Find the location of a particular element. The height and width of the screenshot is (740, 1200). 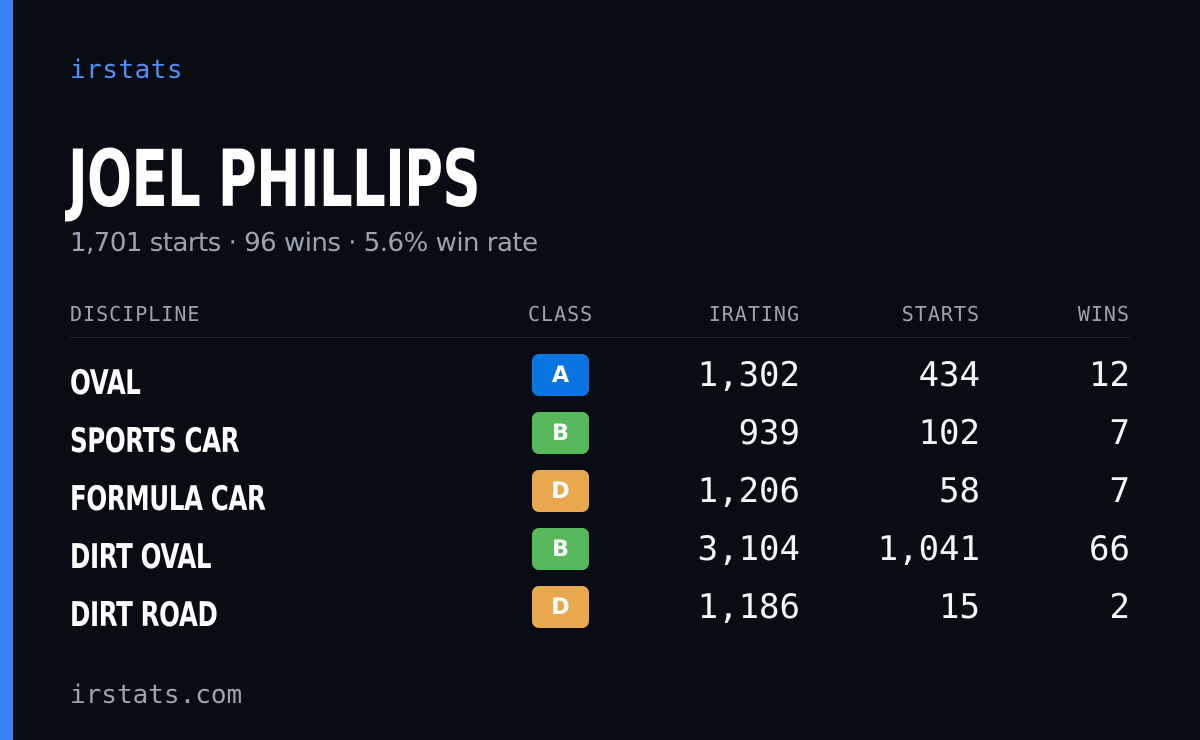

table-row: DIRT OVAL B 3,104 1,041 66 is located at coordinates (600, 556).